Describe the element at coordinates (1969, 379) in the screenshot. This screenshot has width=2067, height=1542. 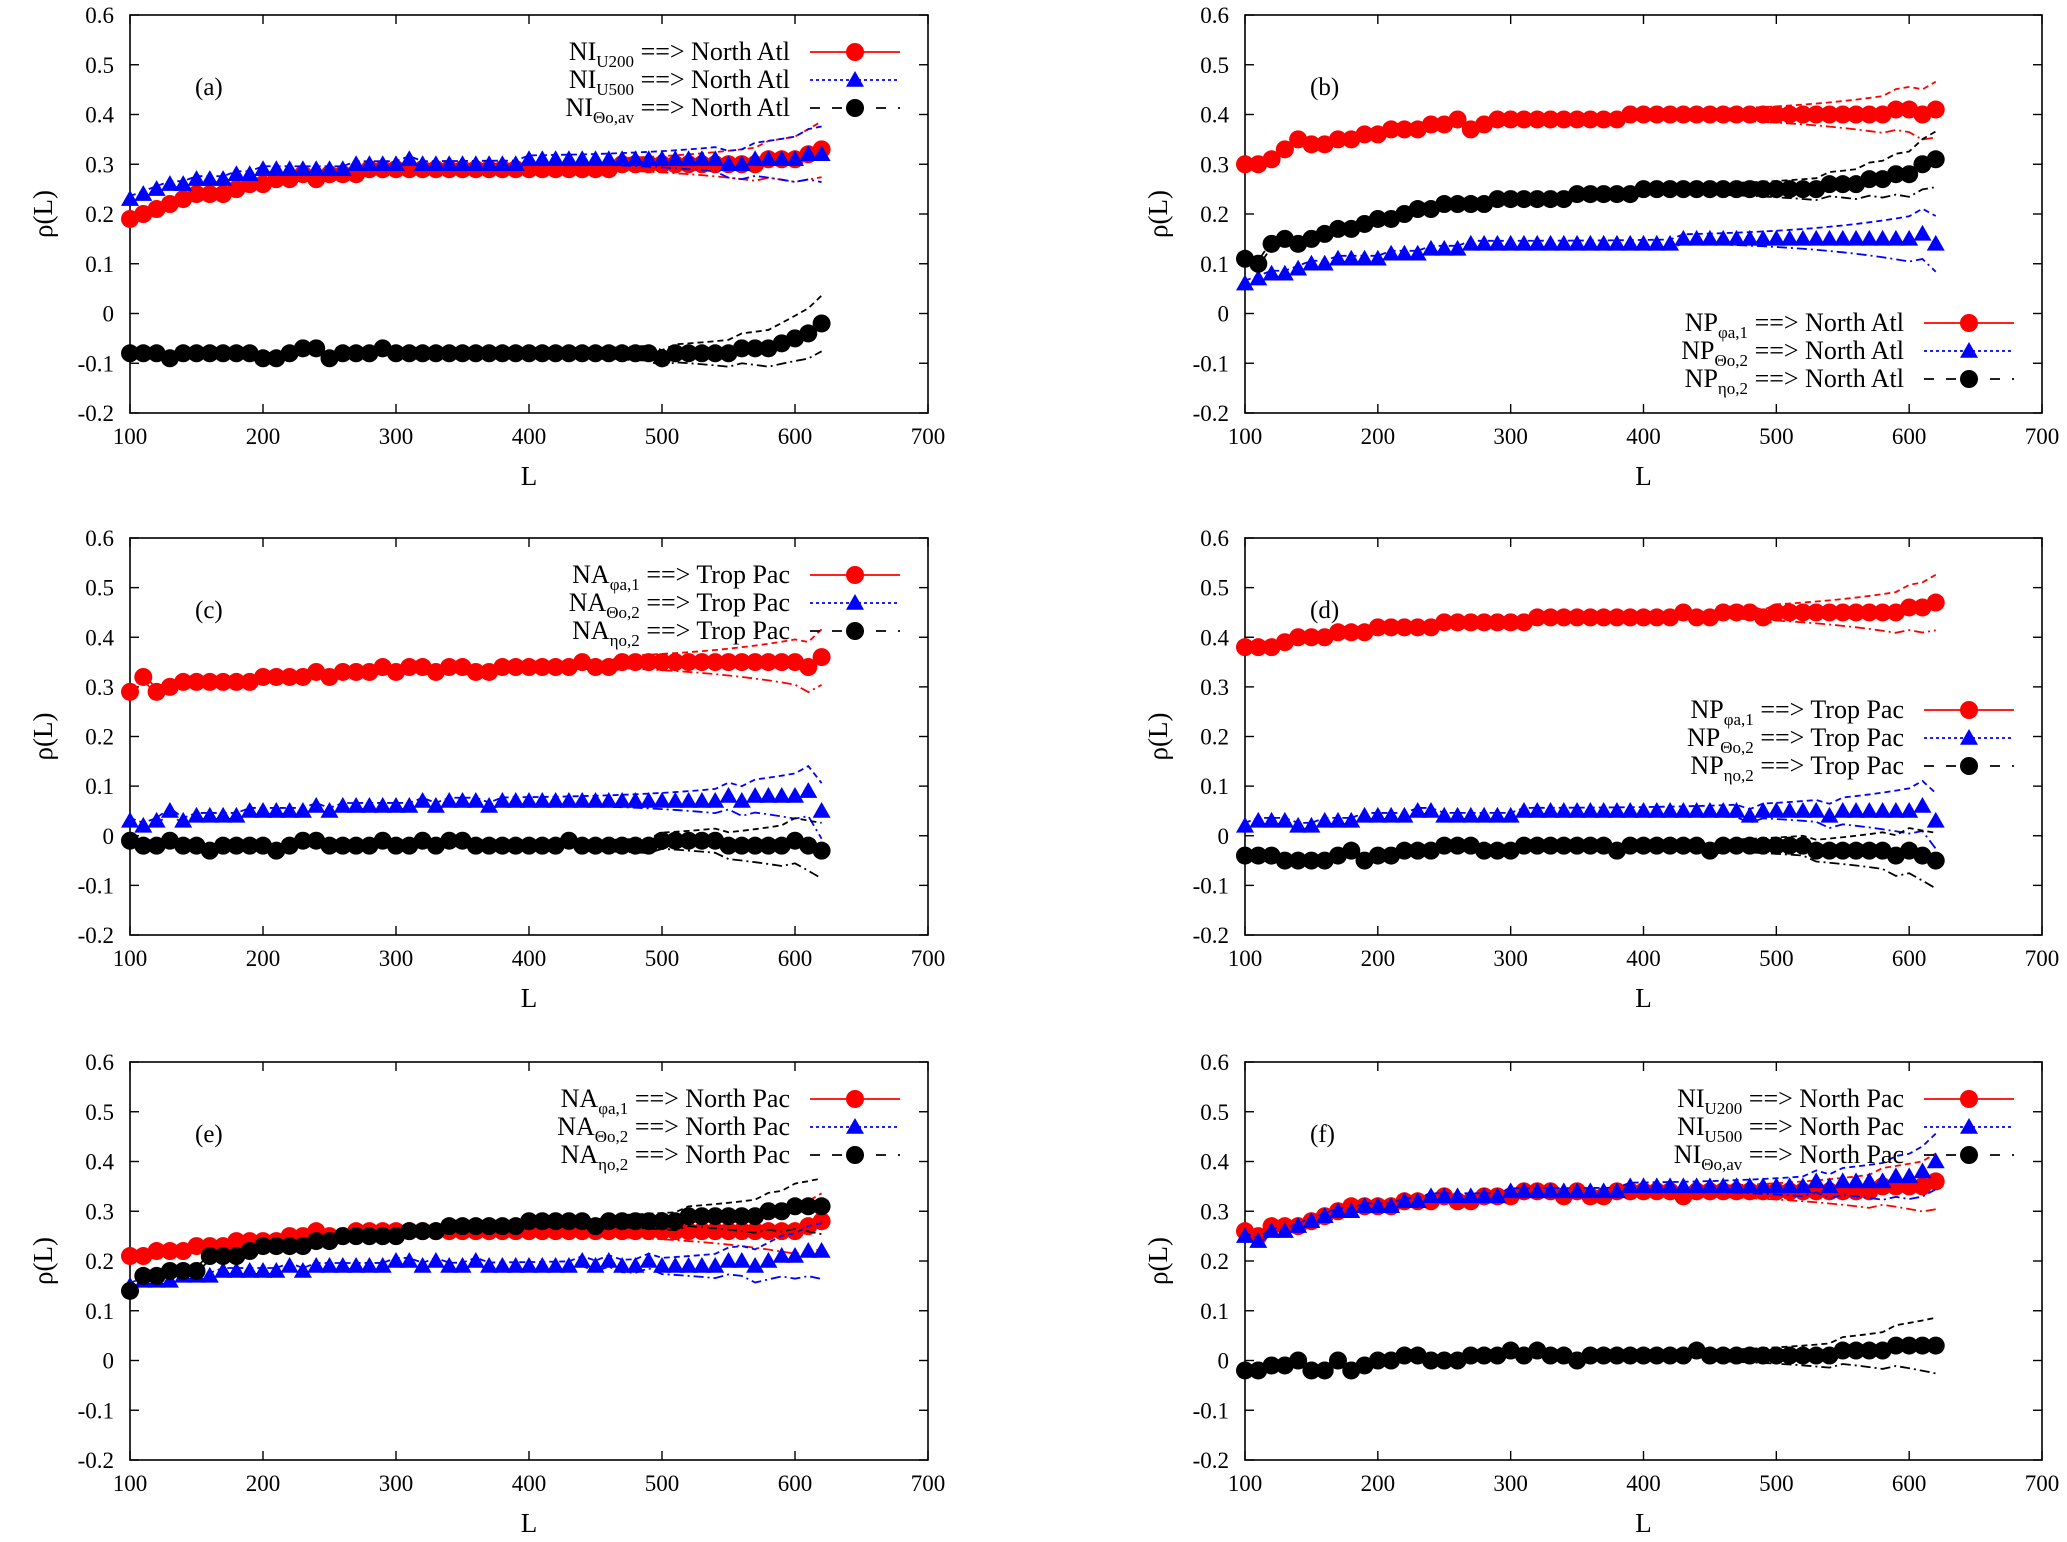
I see `legend-marker` at that location.